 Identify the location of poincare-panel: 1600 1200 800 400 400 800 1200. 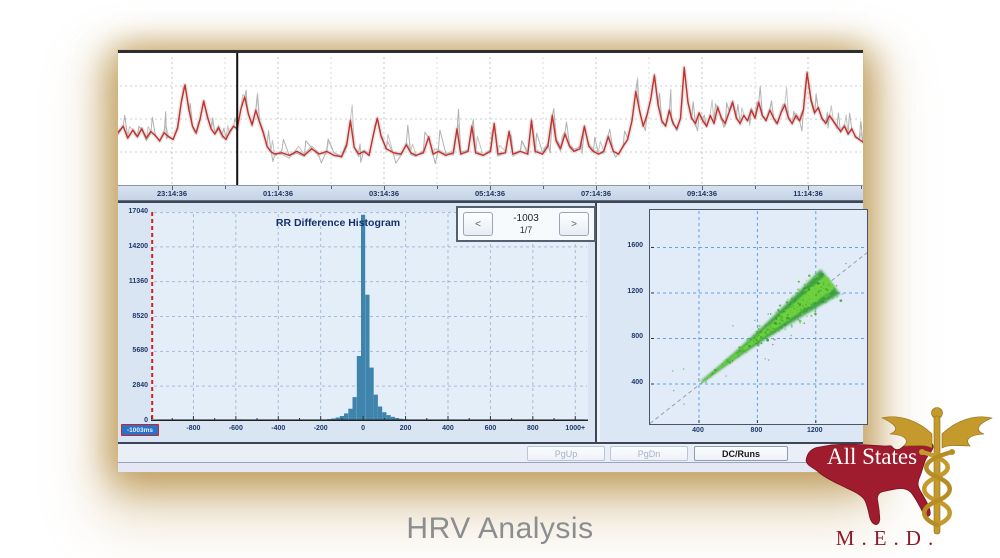
(734, 322).